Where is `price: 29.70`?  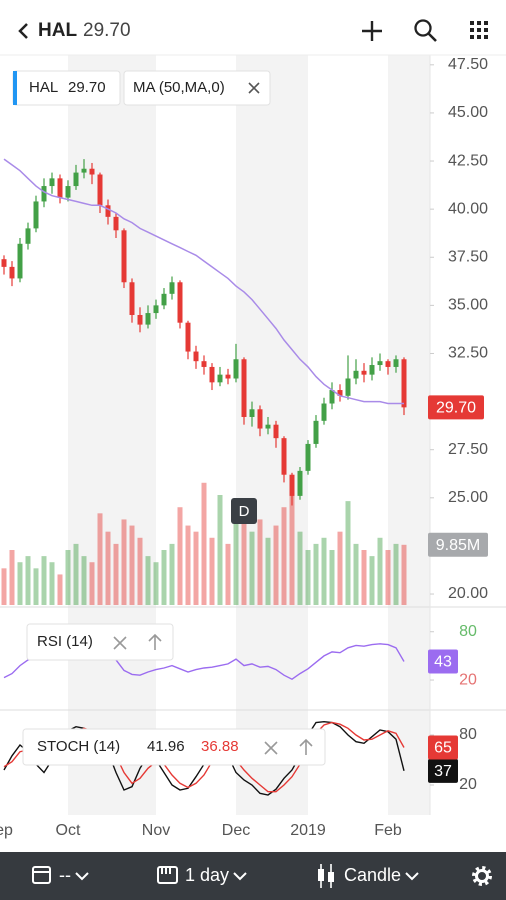 price: 29.70 is located at coordinates (107, 30).